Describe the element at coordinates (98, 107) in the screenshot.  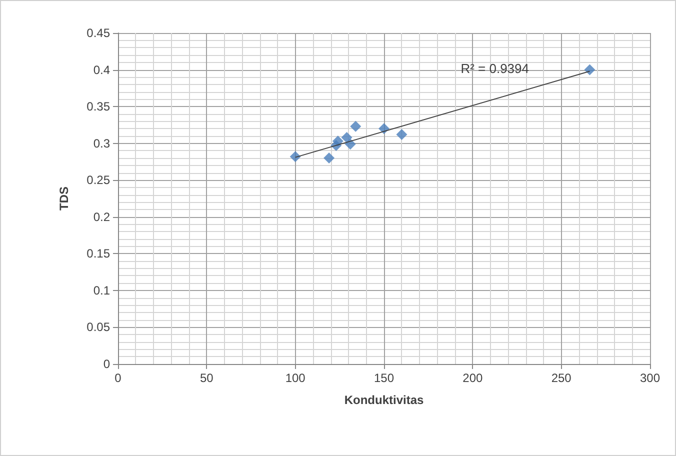
I see `y-tick-label: 0.35` at that location.